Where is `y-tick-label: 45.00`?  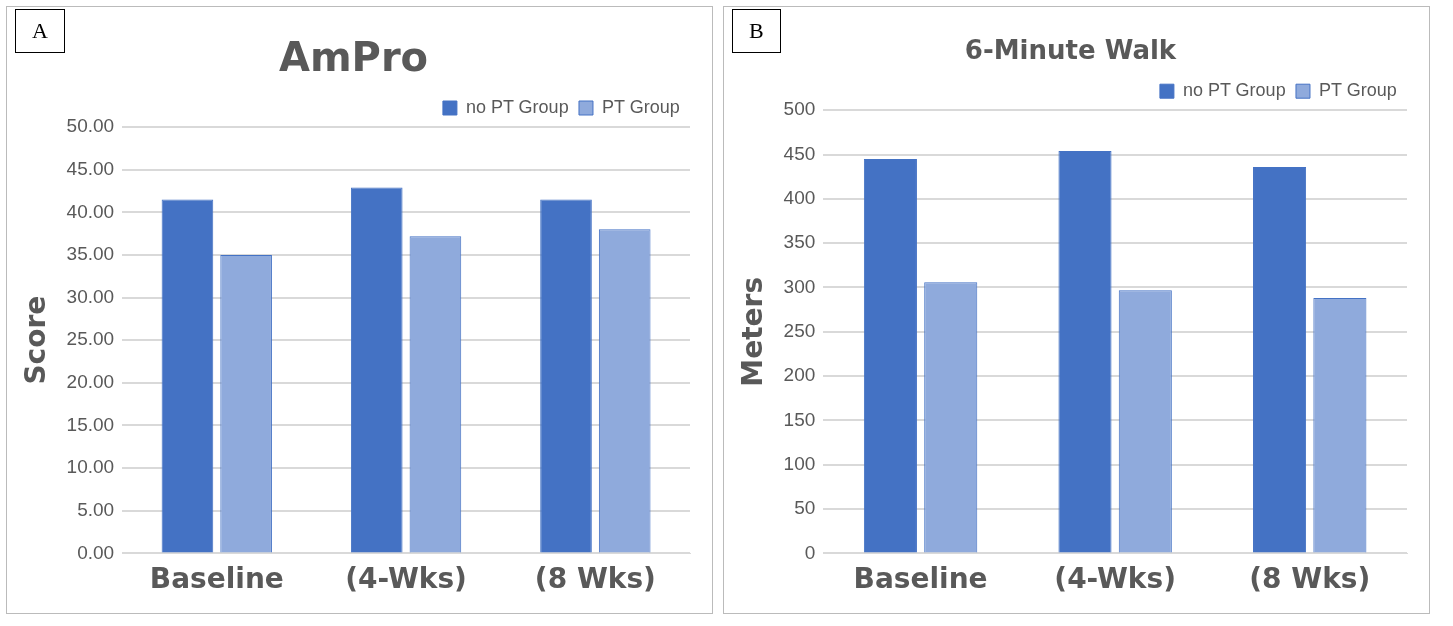 y-tick-label: 45.00 is located at coordinates (90, 168).